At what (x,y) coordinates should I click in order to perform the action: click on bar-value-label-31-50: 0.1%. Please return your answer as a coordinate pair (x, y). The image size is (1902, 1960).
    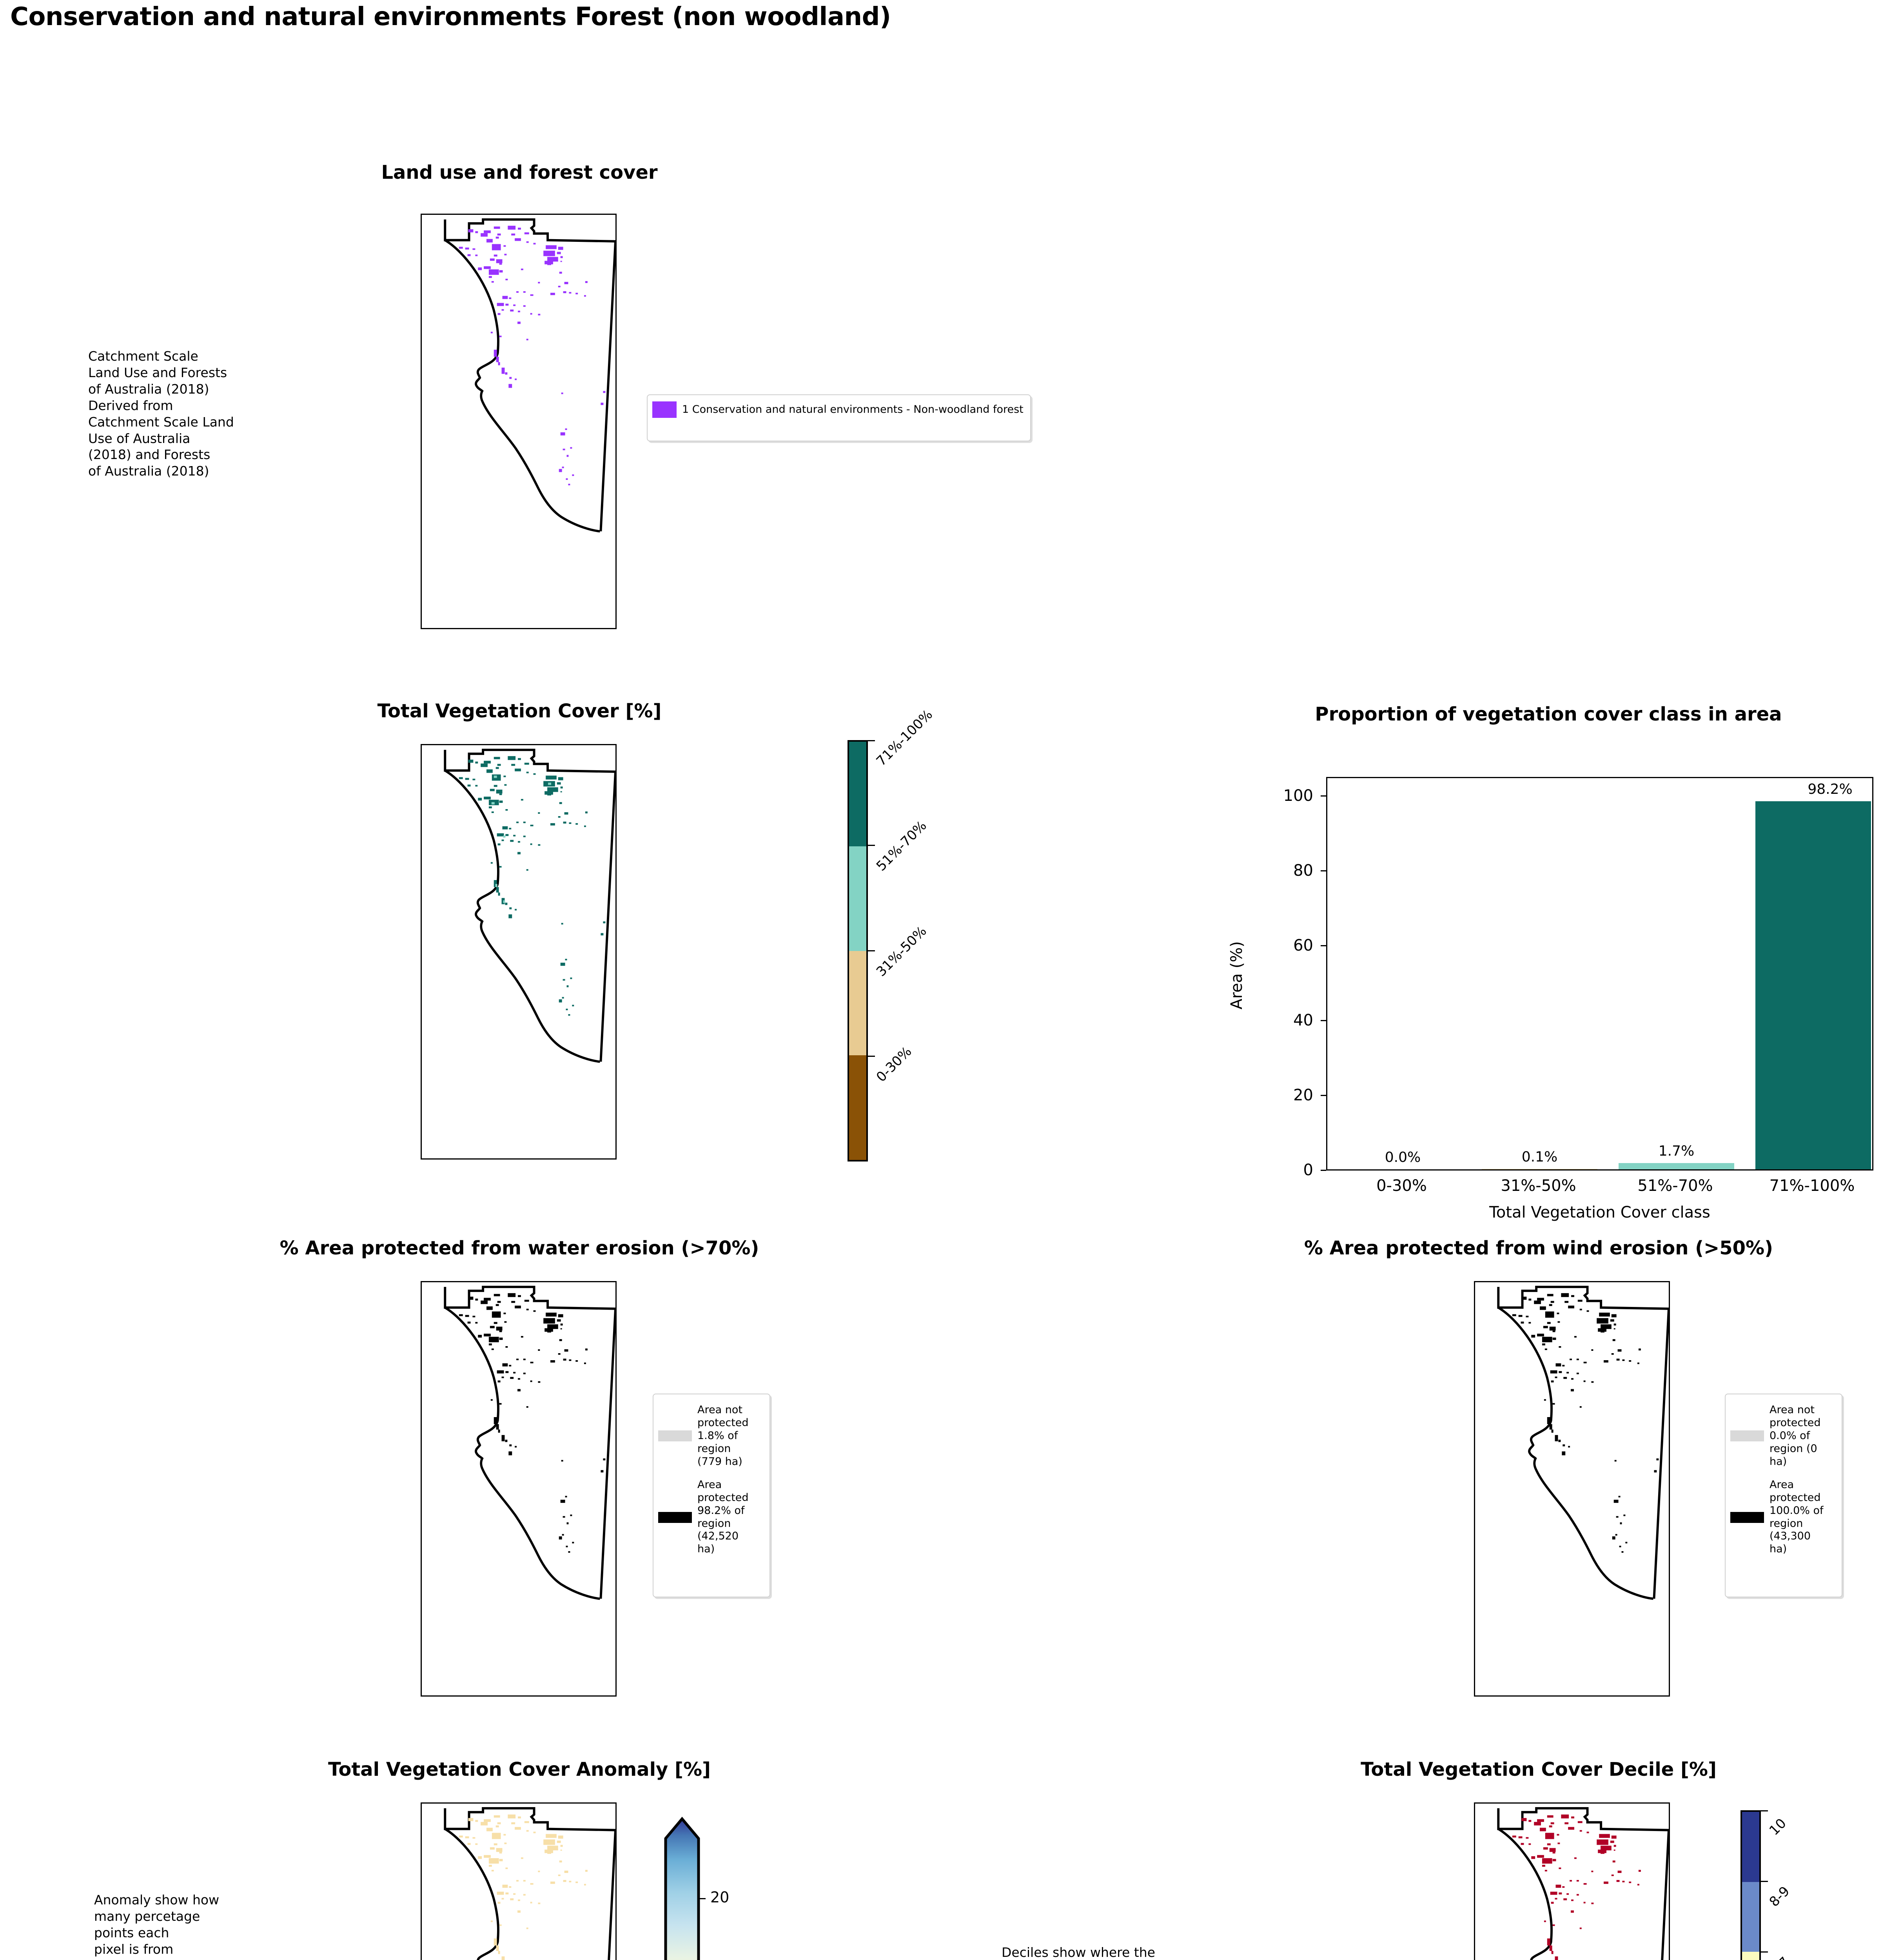
    Looking at the image, I should click on (1540, 1157).